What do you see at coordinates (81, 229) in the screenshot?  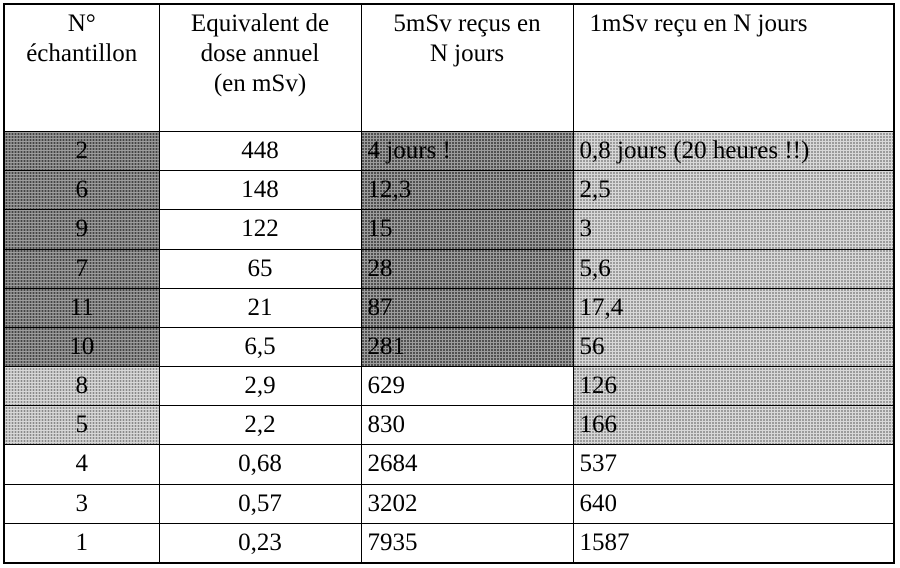 I see `table-cell: 9` at bounding box center [81, 229].